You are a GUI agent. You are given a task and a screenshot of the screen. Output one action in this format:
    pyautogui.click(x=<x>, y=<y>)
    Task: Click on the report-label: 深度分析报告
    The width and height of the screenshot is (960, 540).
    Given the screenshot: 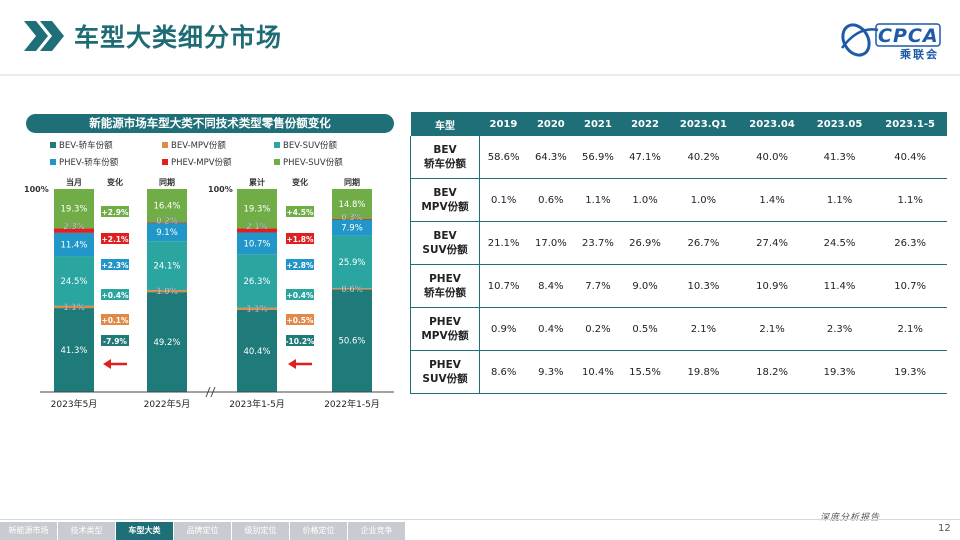 What is the action you would take?
    pyautogui.click(x=850, y=518)
    